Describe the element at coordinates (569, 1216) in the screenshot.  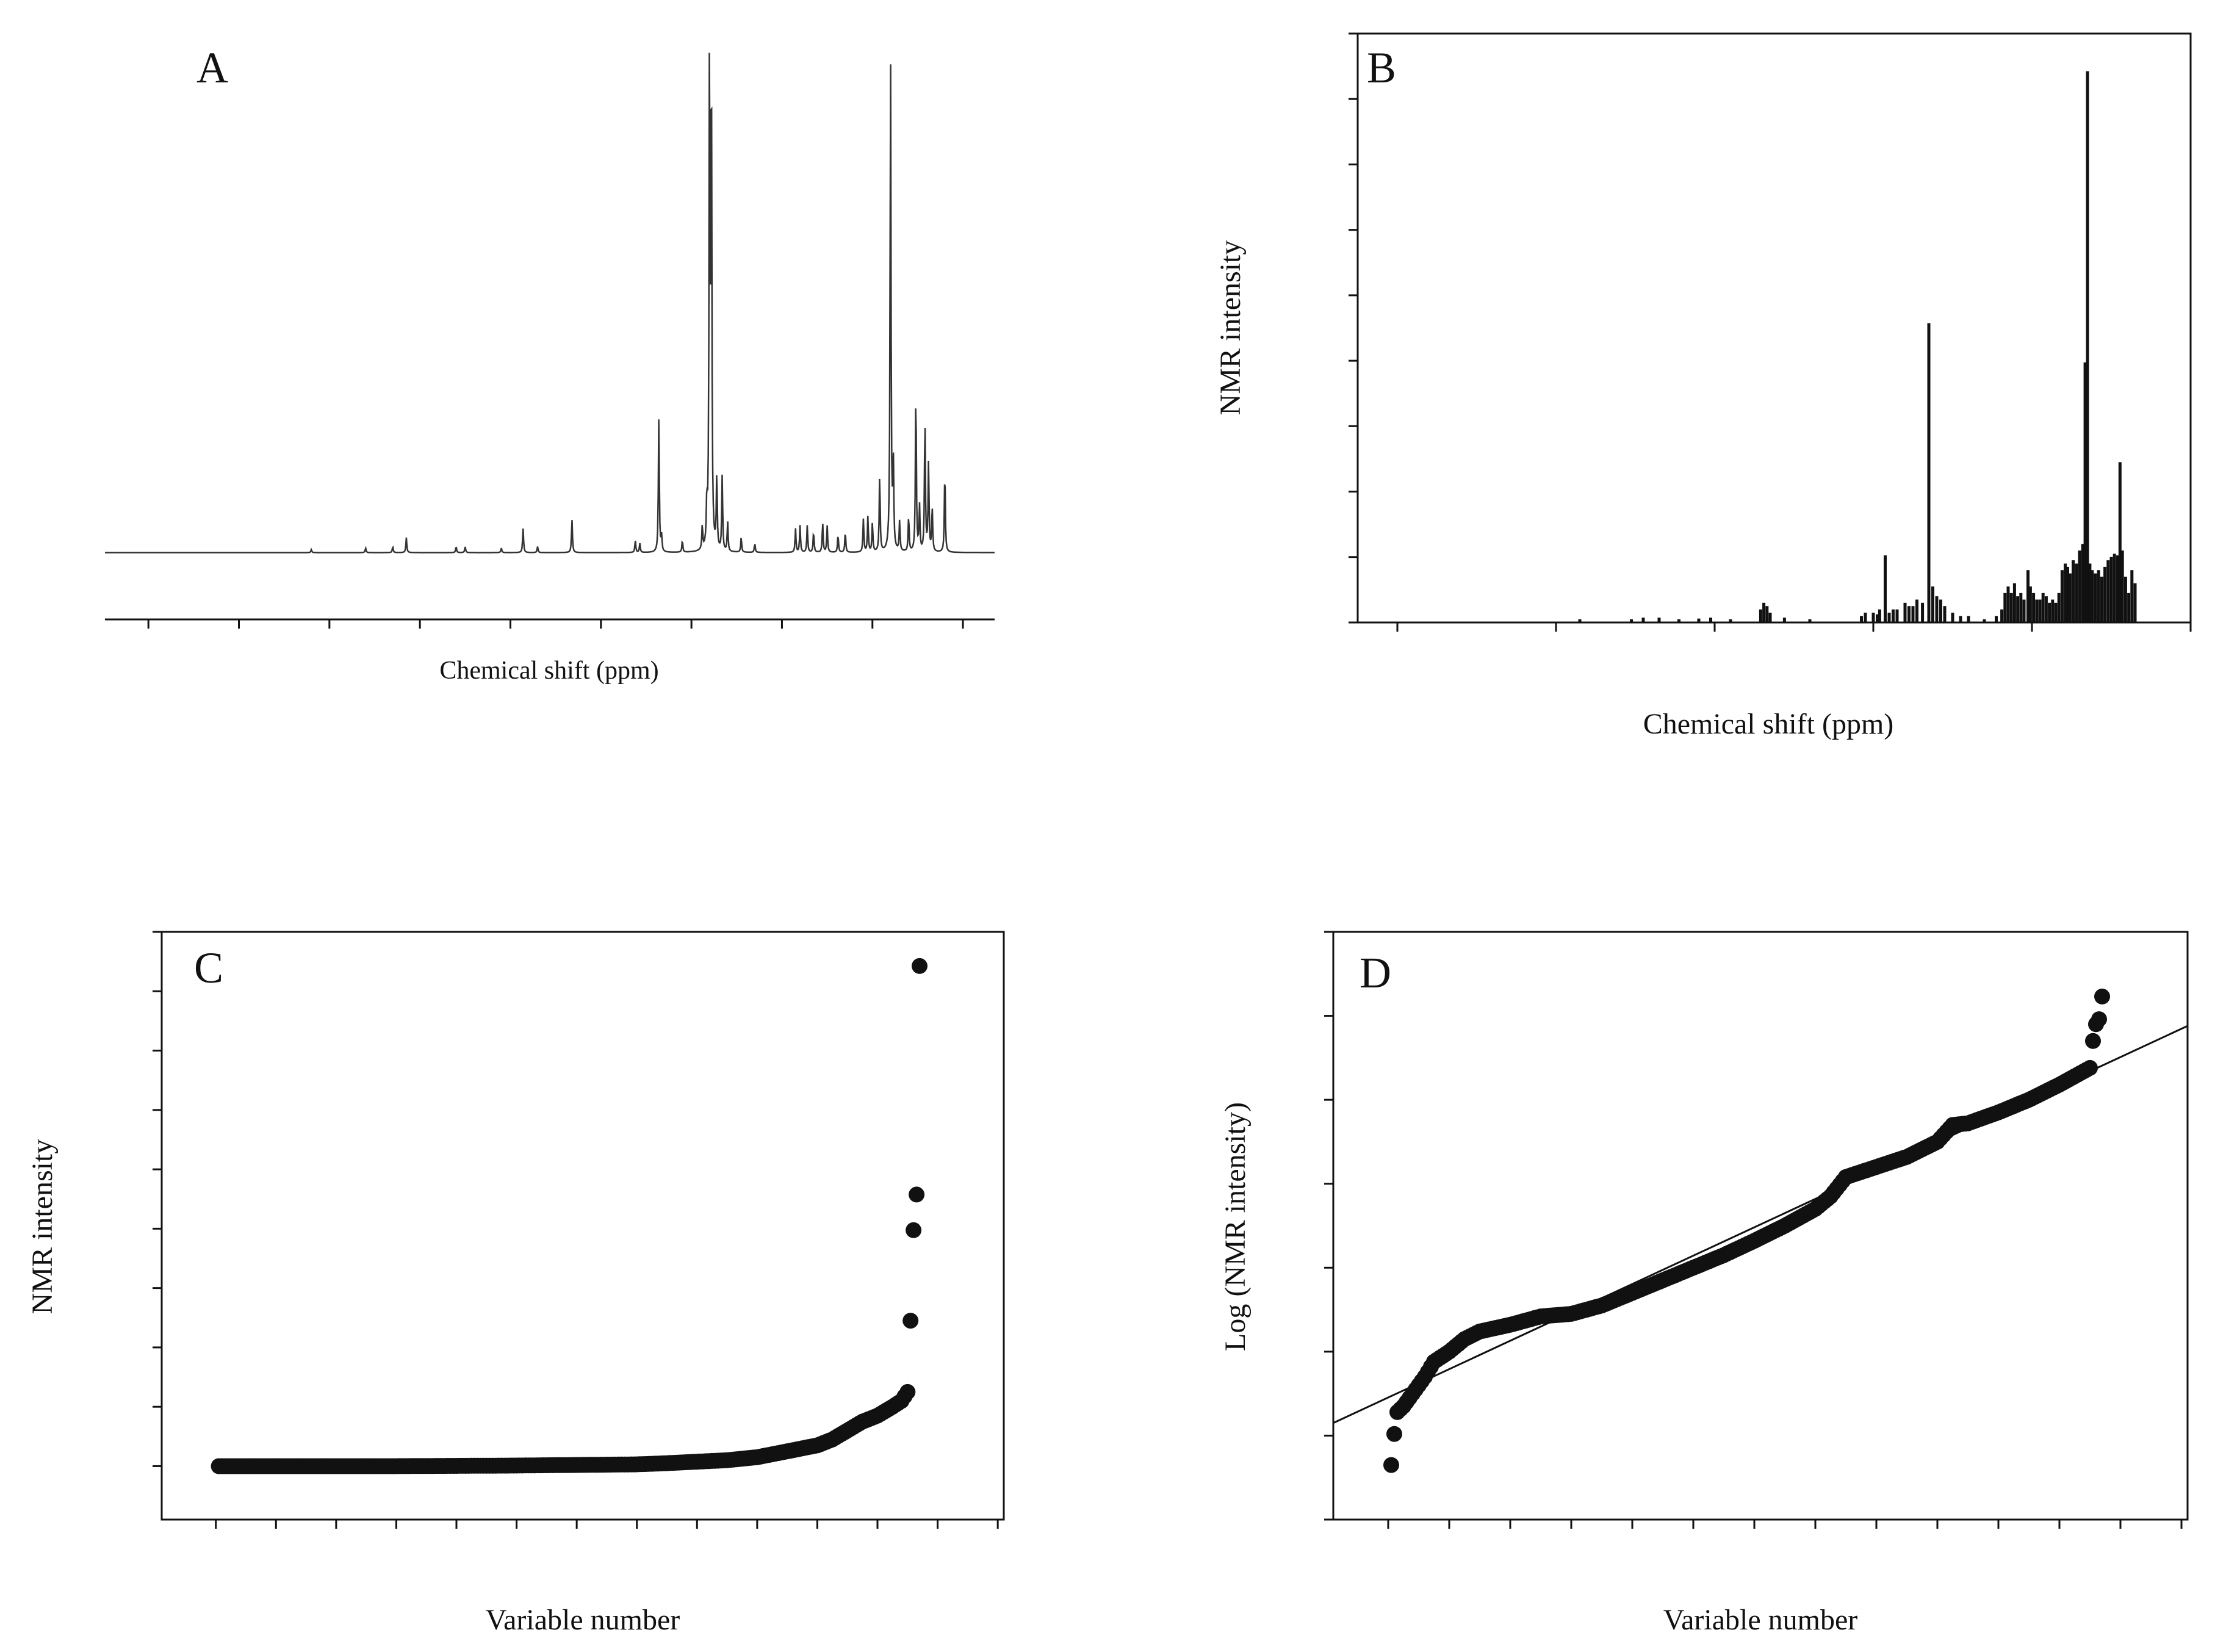
I see `panel-c-points` at that location.